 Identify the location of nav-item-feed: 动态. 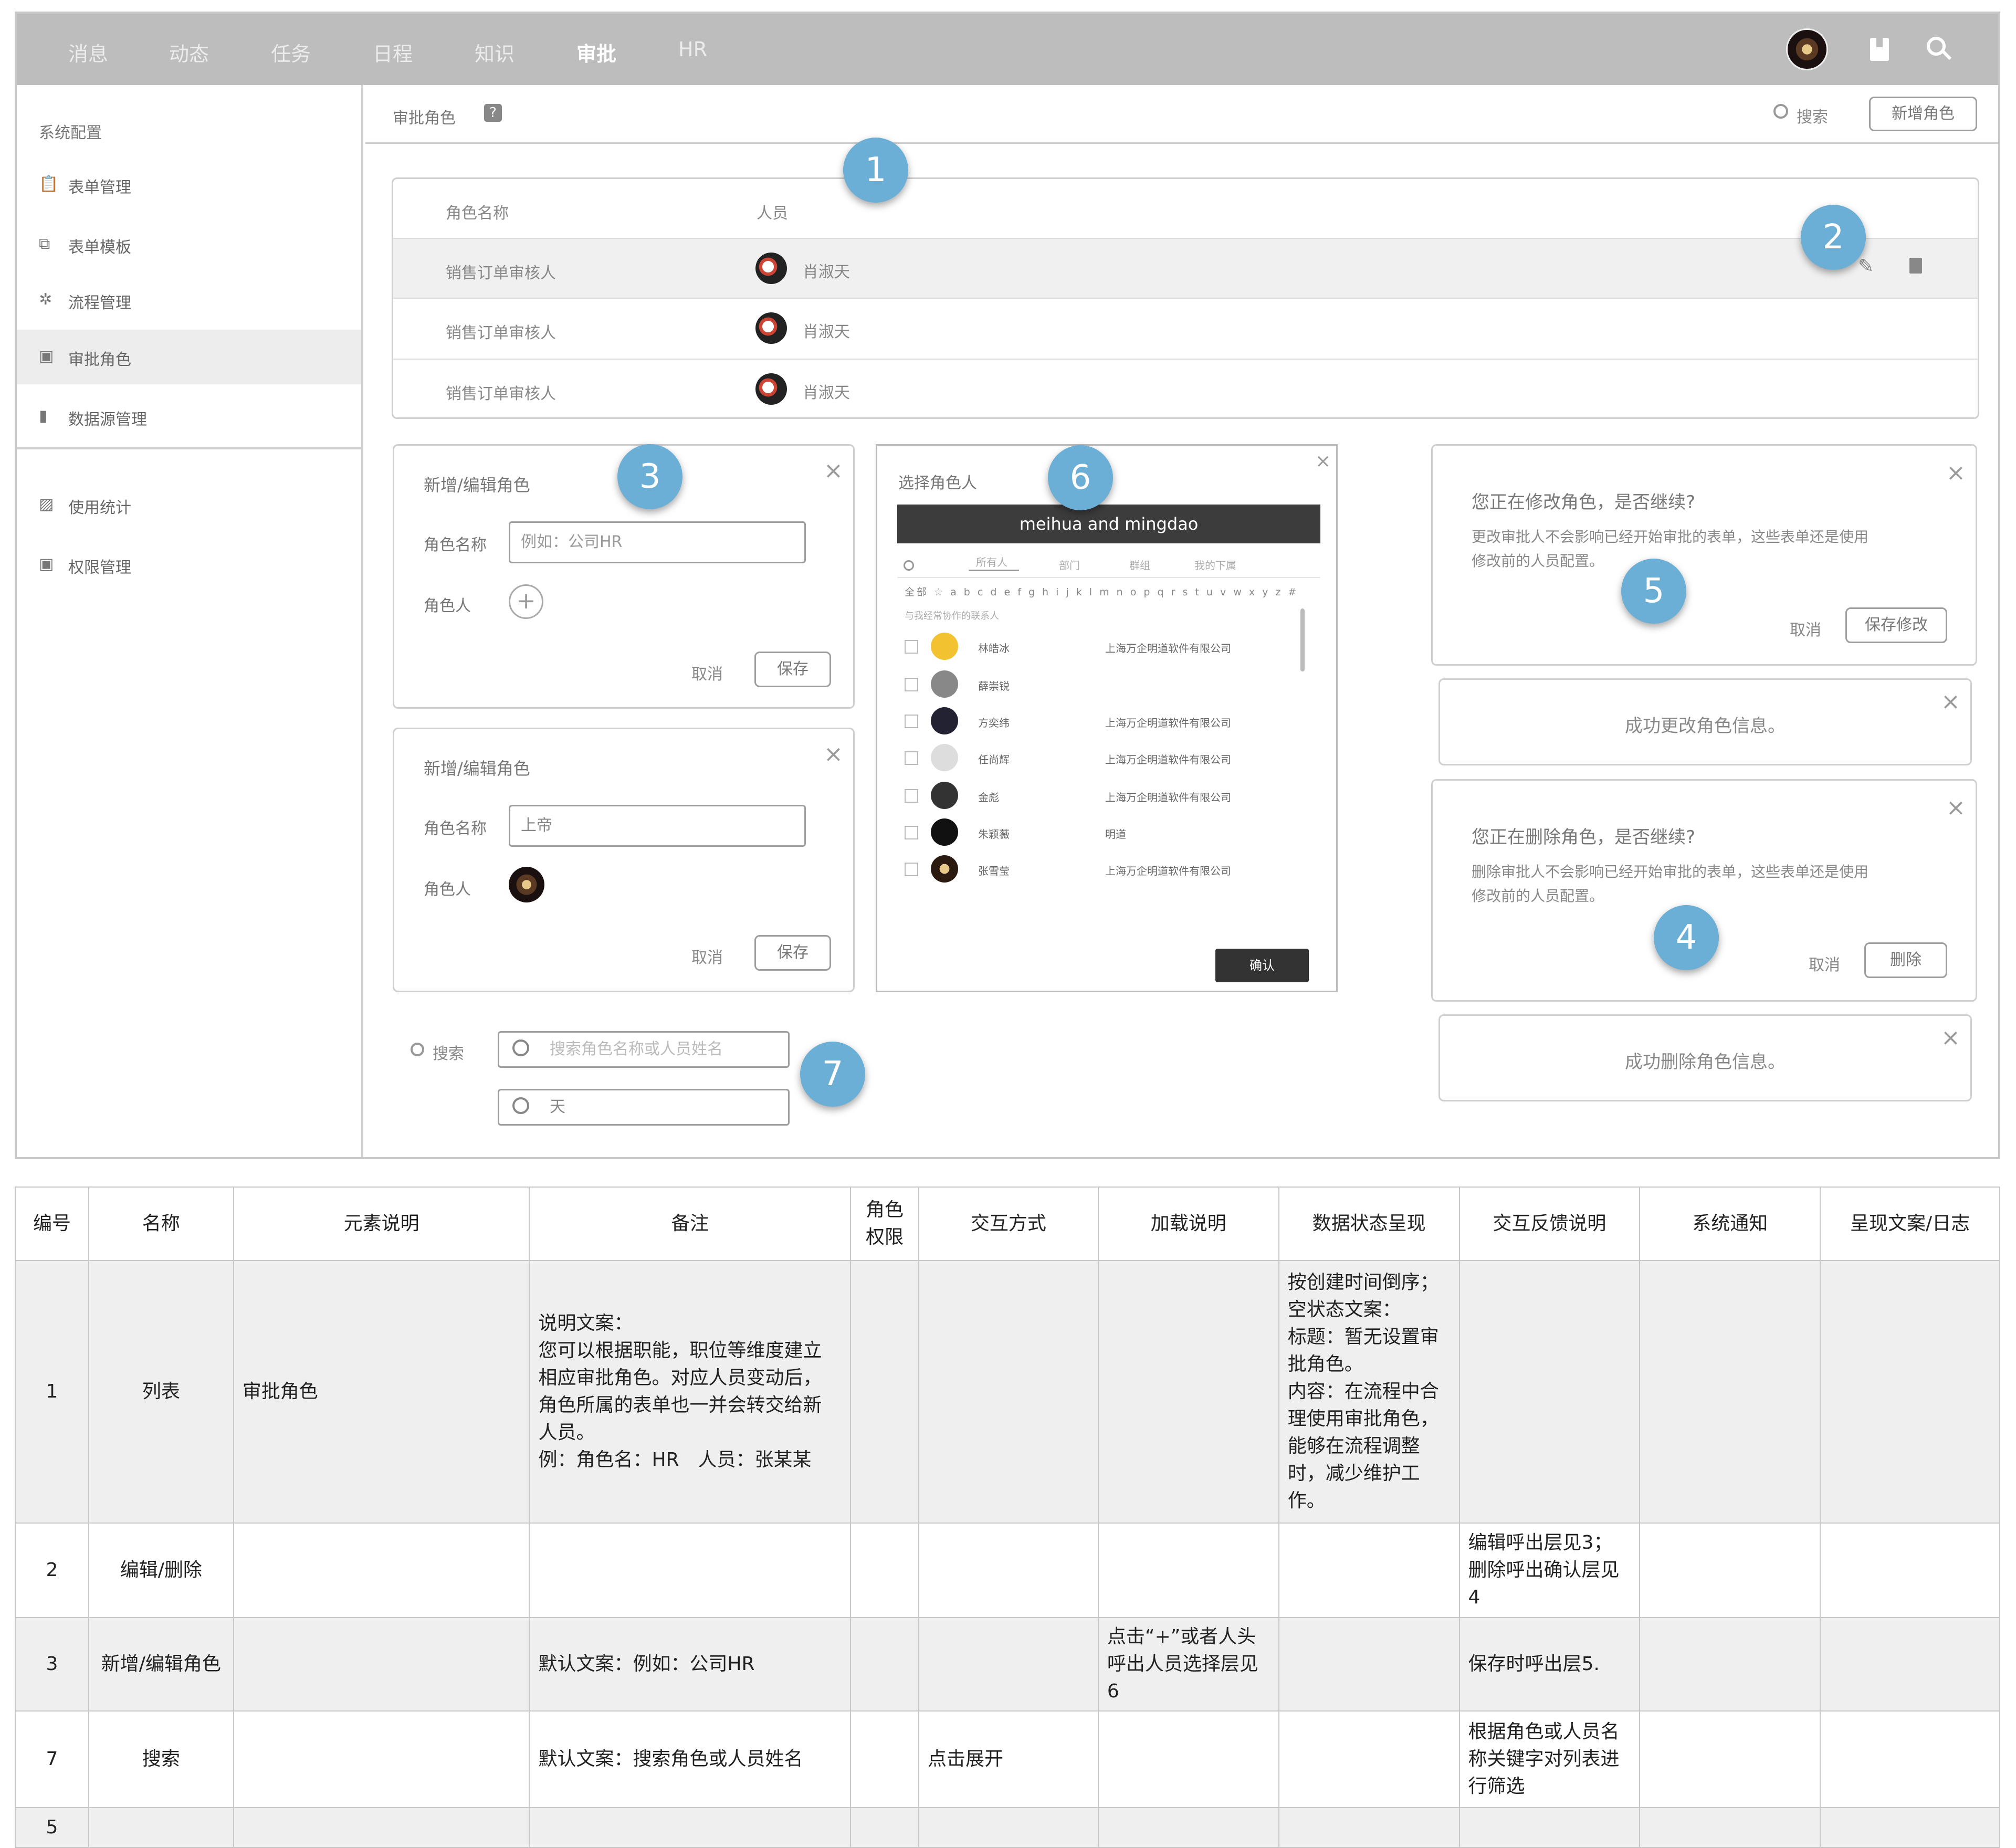
(189, 54).